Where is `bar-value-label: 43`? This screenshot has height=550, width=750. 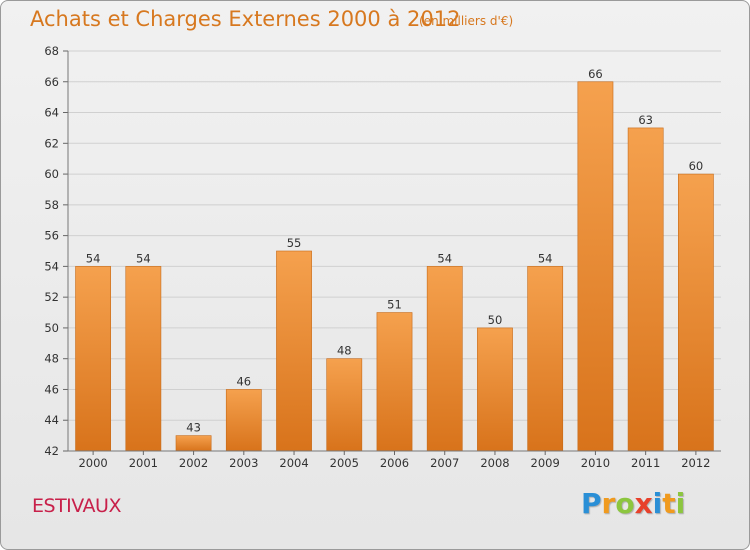 bar-value-label: 43 is located at coordinates (193, 428).